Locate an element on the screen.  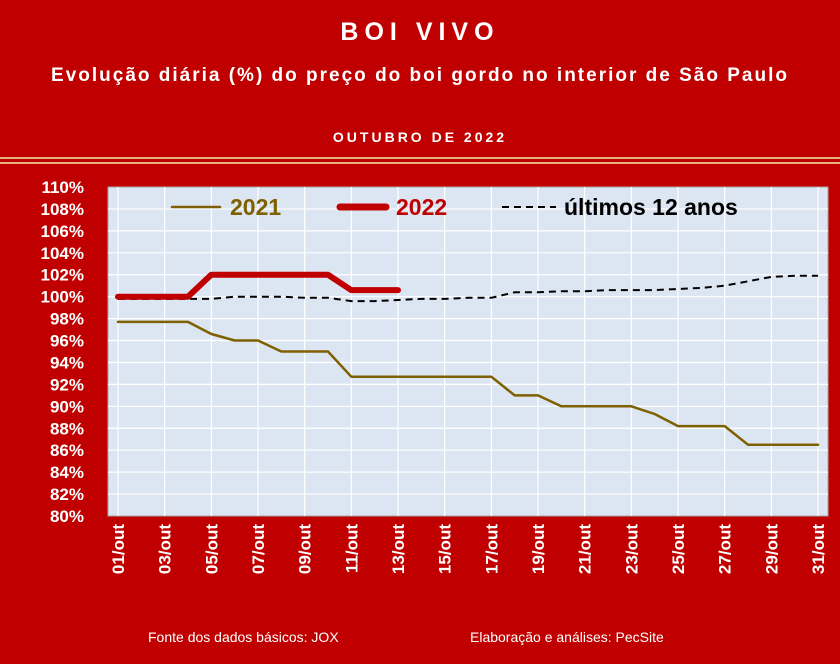
x-tick-label: 31/out is located at coordinates (818, 549).